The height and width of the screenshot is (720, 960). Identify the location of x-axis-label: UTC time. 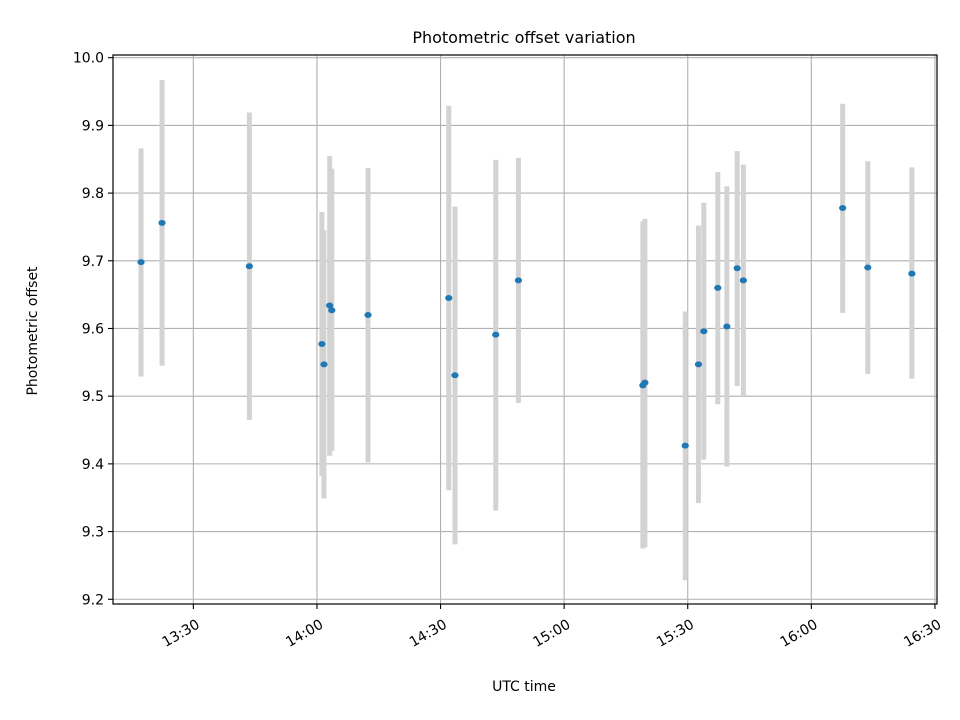
(524, 687).